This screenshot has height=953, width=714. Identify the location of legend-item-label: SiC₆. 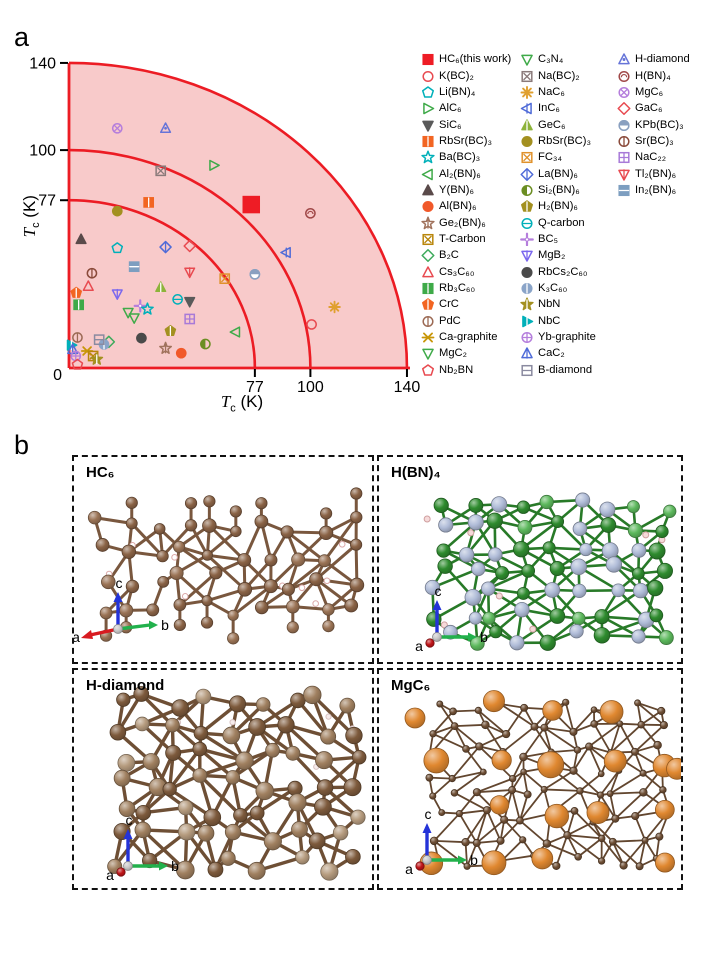
(450, 124).